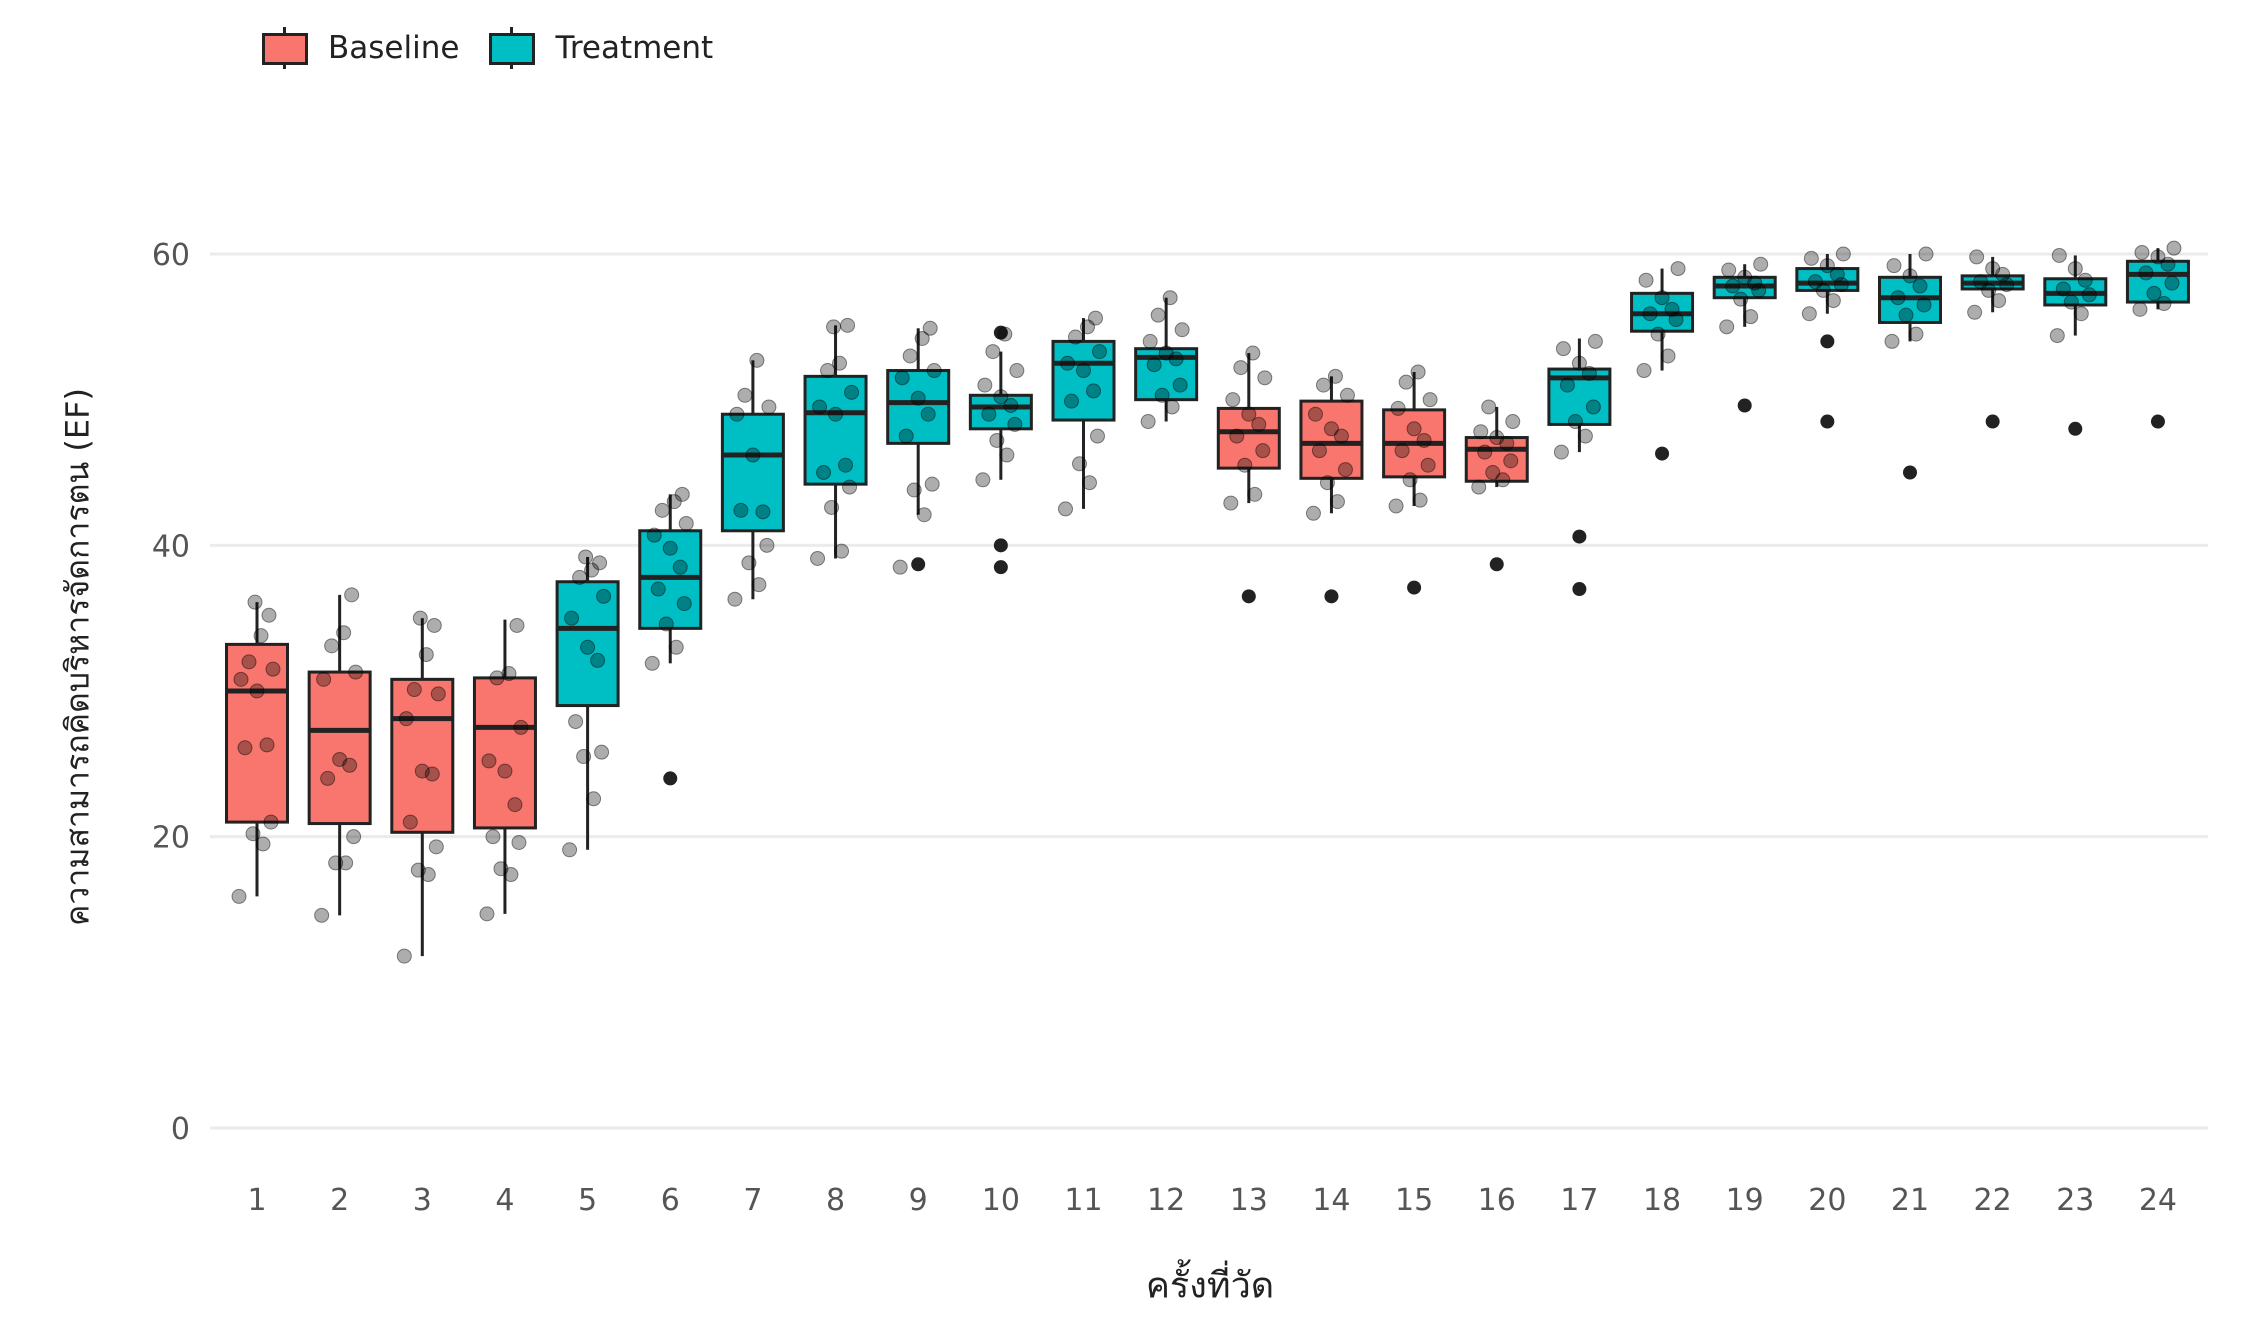 The height and width of the screenshot is (1336, 2268). I want to click on x-tick-label-14: 14, so click(1331, 1200).